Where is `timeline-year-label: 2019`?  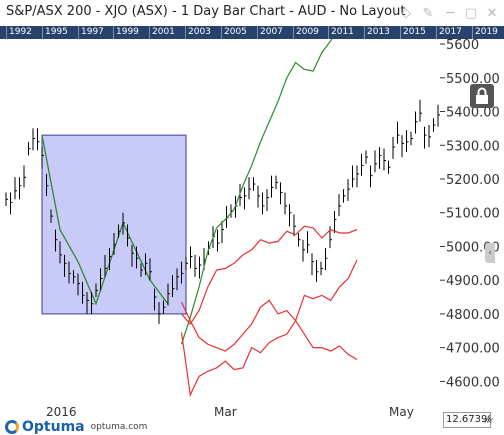
timeline-year-label: 2019 is located at coordinates (485, 32).